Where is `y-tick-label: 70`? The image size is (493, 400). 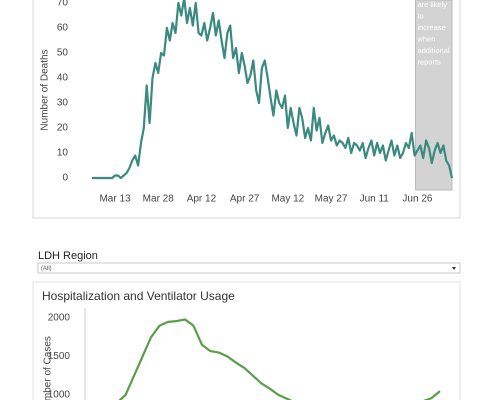
y-tick-label: 70 is located at coordinates (63, 4).